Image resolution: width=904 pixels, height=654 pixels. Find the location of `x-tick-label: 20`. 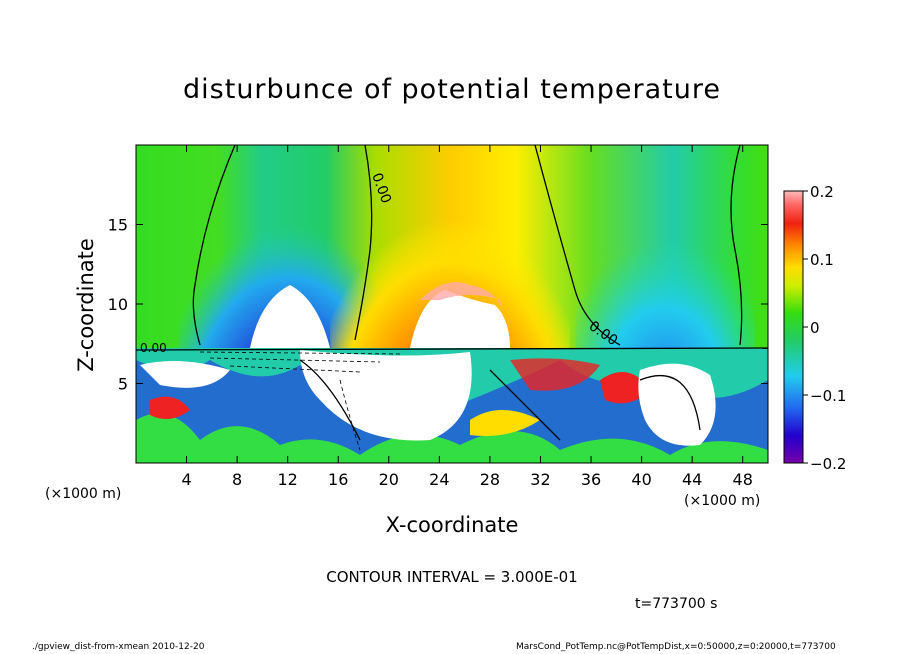

x-tick-label: 20 is located at coordinates (389, 479).